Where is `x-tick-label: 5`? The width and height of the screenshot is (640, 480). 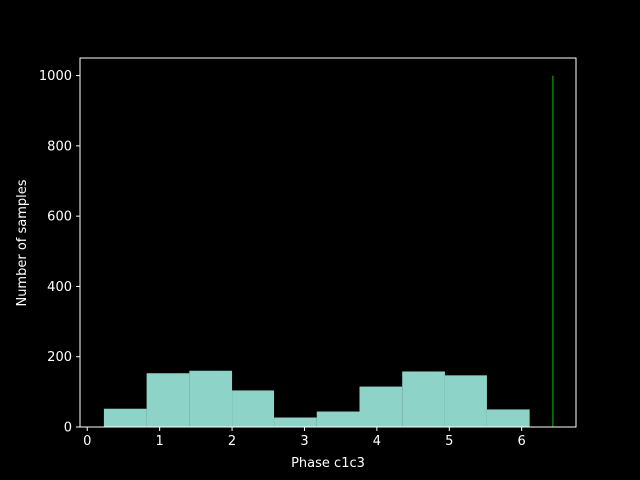 x-tick-label: 5 is located at coordinates (449, 441).